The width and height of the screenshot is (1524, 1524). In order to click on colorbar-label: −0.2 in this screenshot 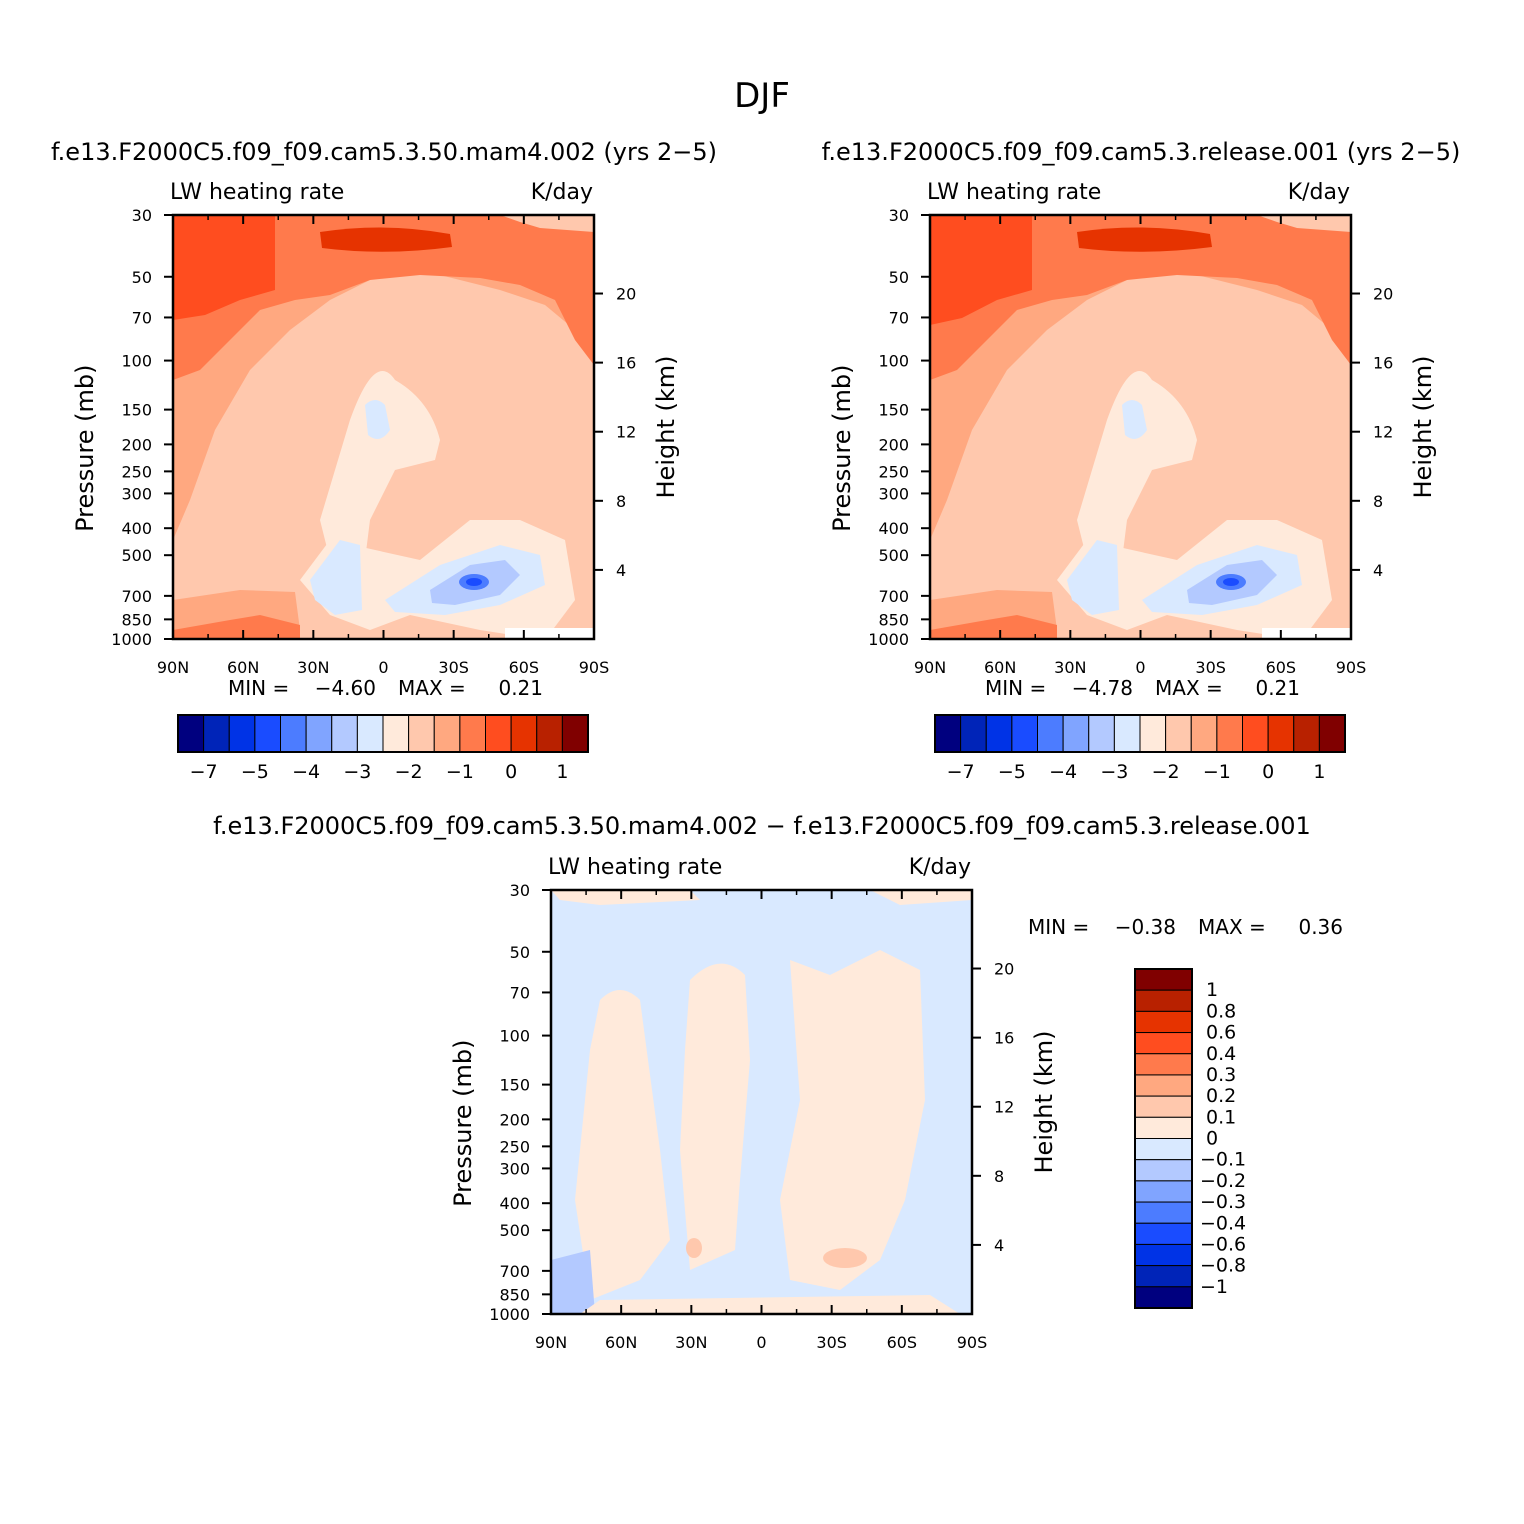, I will do `click(1223, 1181)`.